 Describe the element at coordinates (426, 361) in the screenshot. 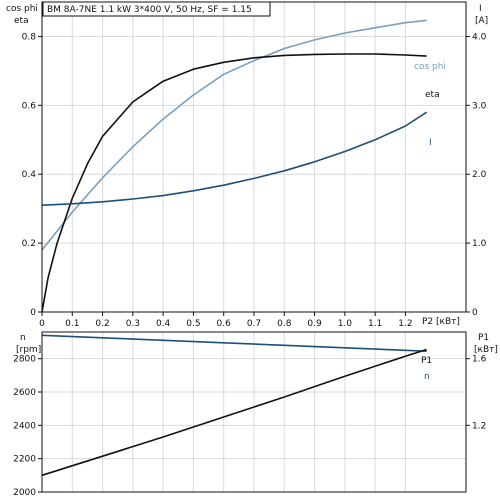

I see `series-label-p1: P1` at that location.